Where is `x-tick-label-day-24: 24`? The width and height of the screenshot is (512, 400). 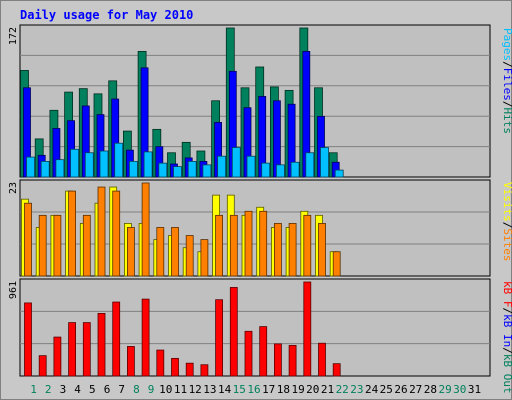 x-tick-label-day-24: 24 is located at coordinates (372, 389).